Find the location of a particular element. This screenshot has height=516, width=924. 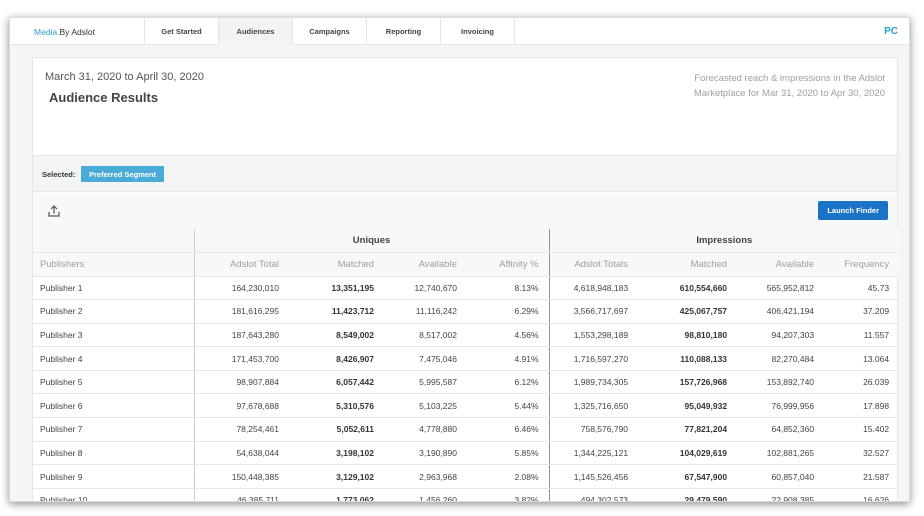

impressions-available-cell: 64,852,360 is located at coordinates (781, 429).